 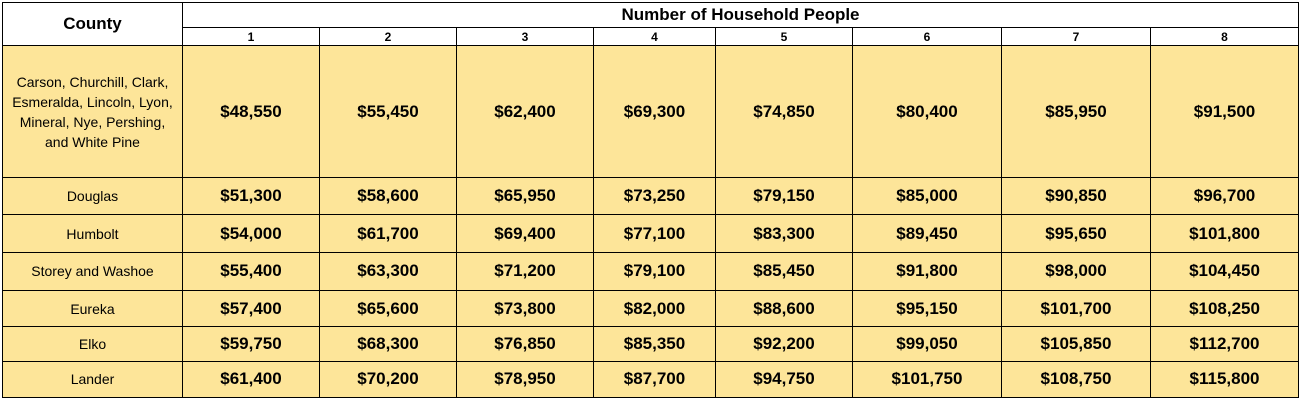 What do you see at coordinates (388, 379) in the screenshot?
I see `income-cell: $70,200` at bounding box center [388, 379].